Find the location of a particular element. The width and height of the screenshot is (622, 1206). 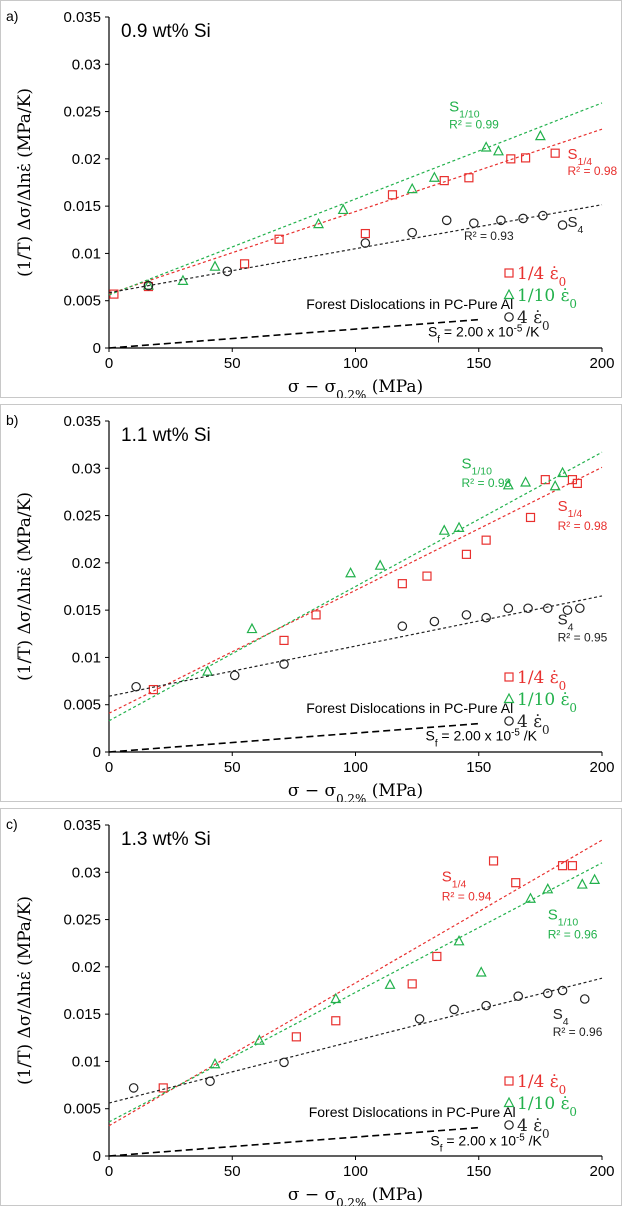

r-squared-label: R² = 0.94 is located at coordinates (467, 897).